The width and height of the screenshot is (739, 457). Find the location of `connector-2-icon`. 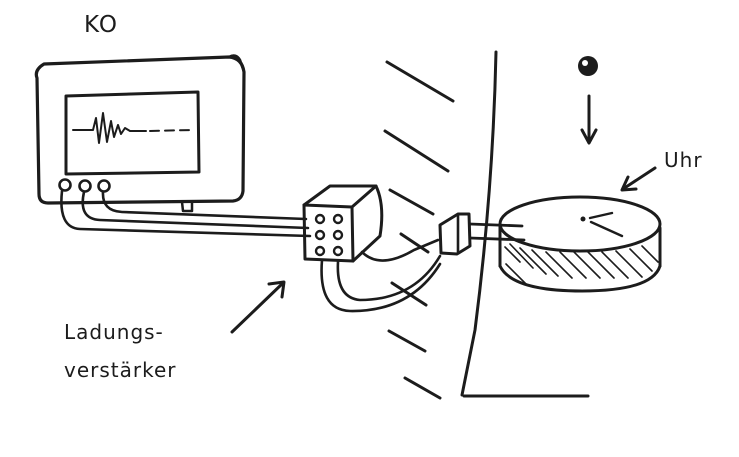

connector-2-icon is located at coordinates (85, 186).